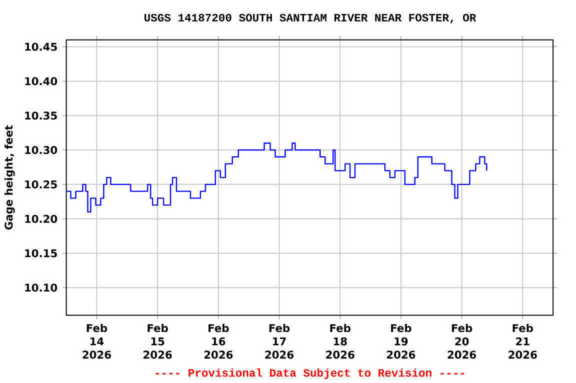  I want to click on x-tick-label: Feb 17 2026, so click(279, 341).